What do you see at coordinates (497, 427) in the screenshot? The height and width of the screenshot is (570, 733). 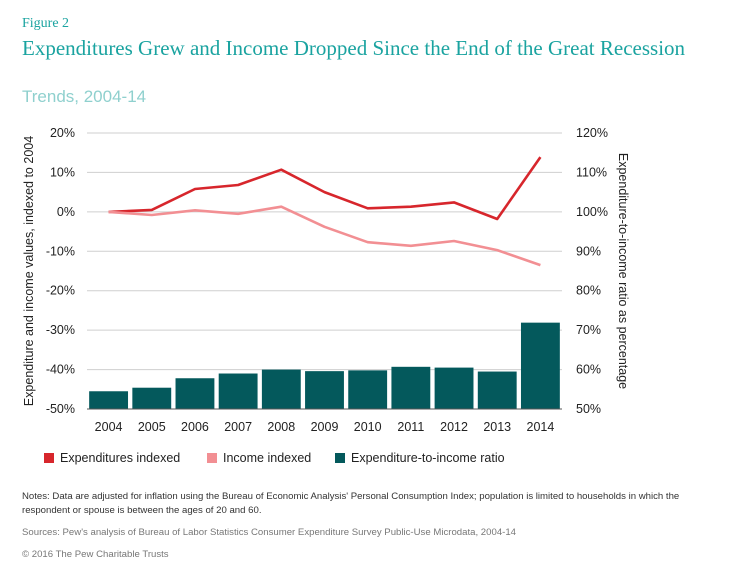 I see `x-tick-label: 2013` at bounding box center [497, 427].